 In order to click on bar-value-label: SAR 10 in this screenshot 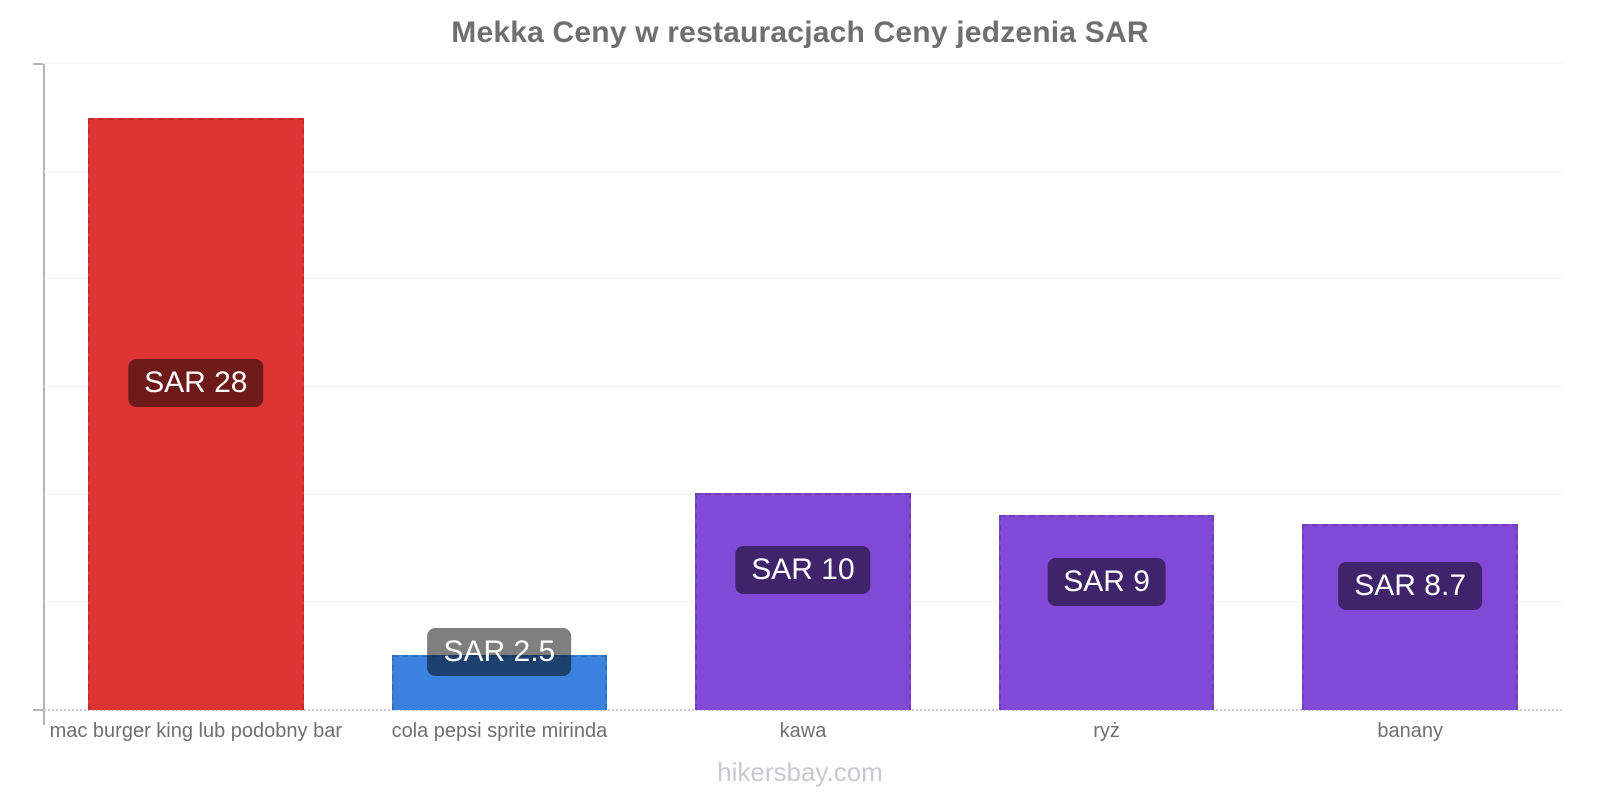, I will do `click(803, 570)`.